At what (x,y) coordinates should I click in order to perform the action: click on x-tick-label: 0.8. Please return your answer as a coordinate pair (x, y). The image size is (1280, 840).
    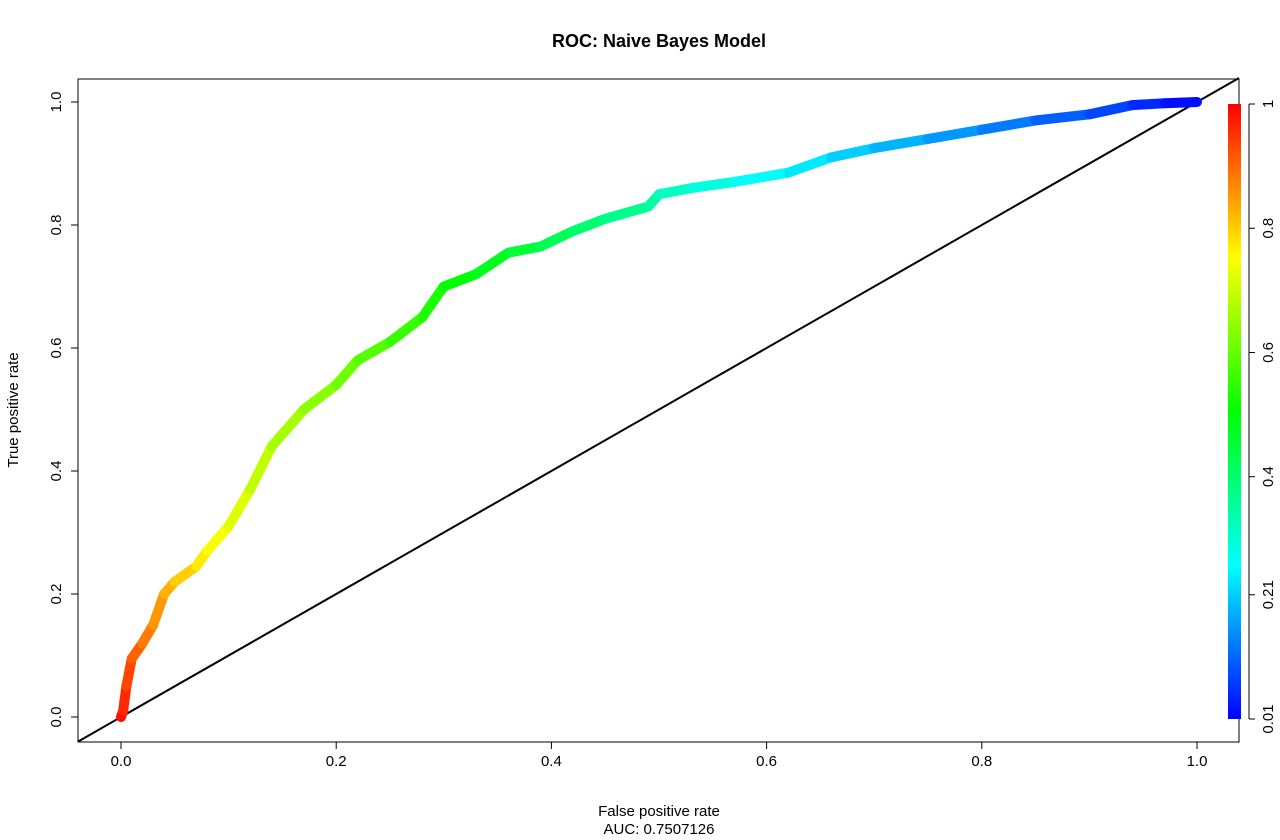
    Looking at the image, I should click on (981, 761).